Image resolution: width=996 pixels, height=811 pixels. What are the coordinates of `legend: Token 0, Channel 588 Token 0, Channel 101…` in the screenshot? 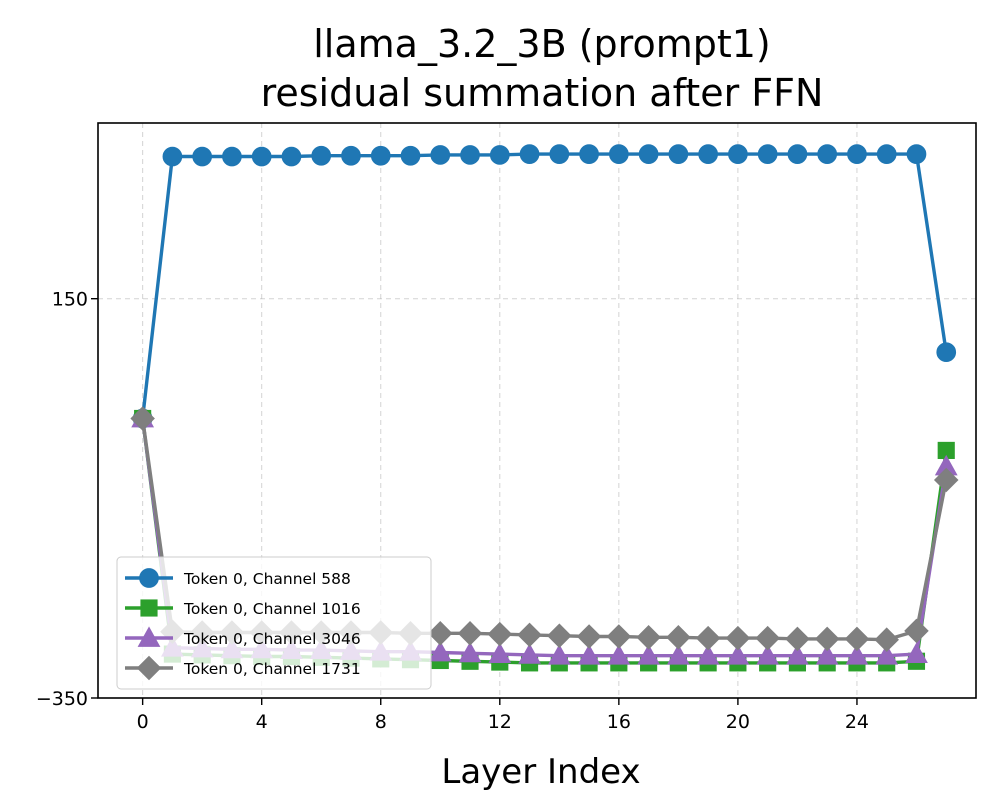 It's located at (274, 623).